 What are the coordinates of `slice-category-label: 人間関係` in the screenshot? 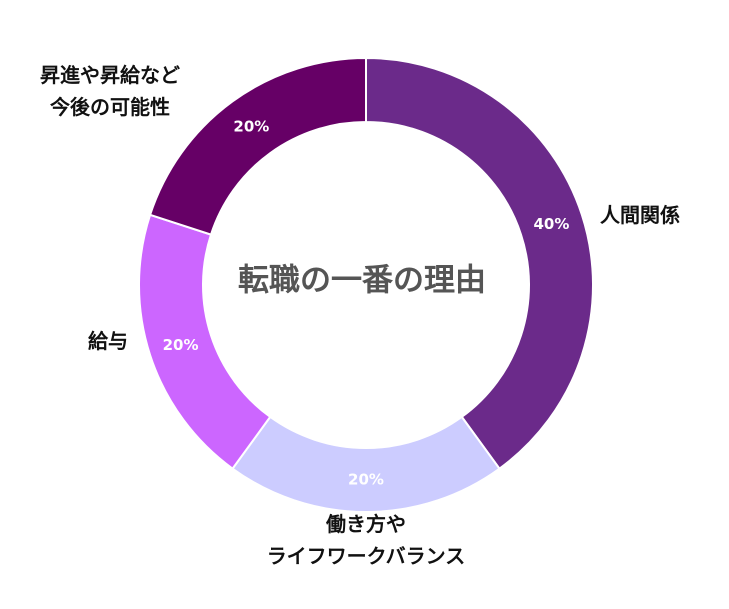 It's located at (640, 215).